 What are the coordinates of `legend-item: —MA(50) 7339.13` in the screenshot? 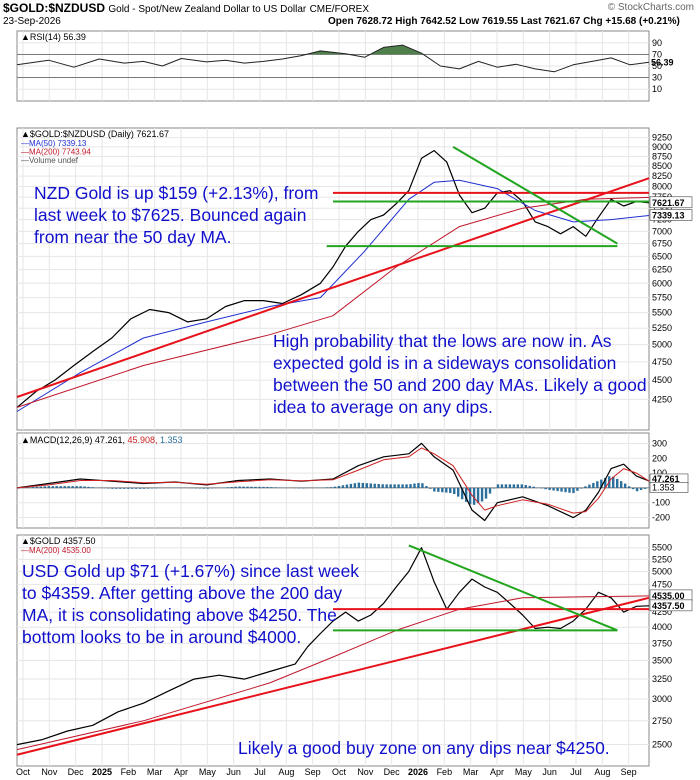 It's located at (54, 143).